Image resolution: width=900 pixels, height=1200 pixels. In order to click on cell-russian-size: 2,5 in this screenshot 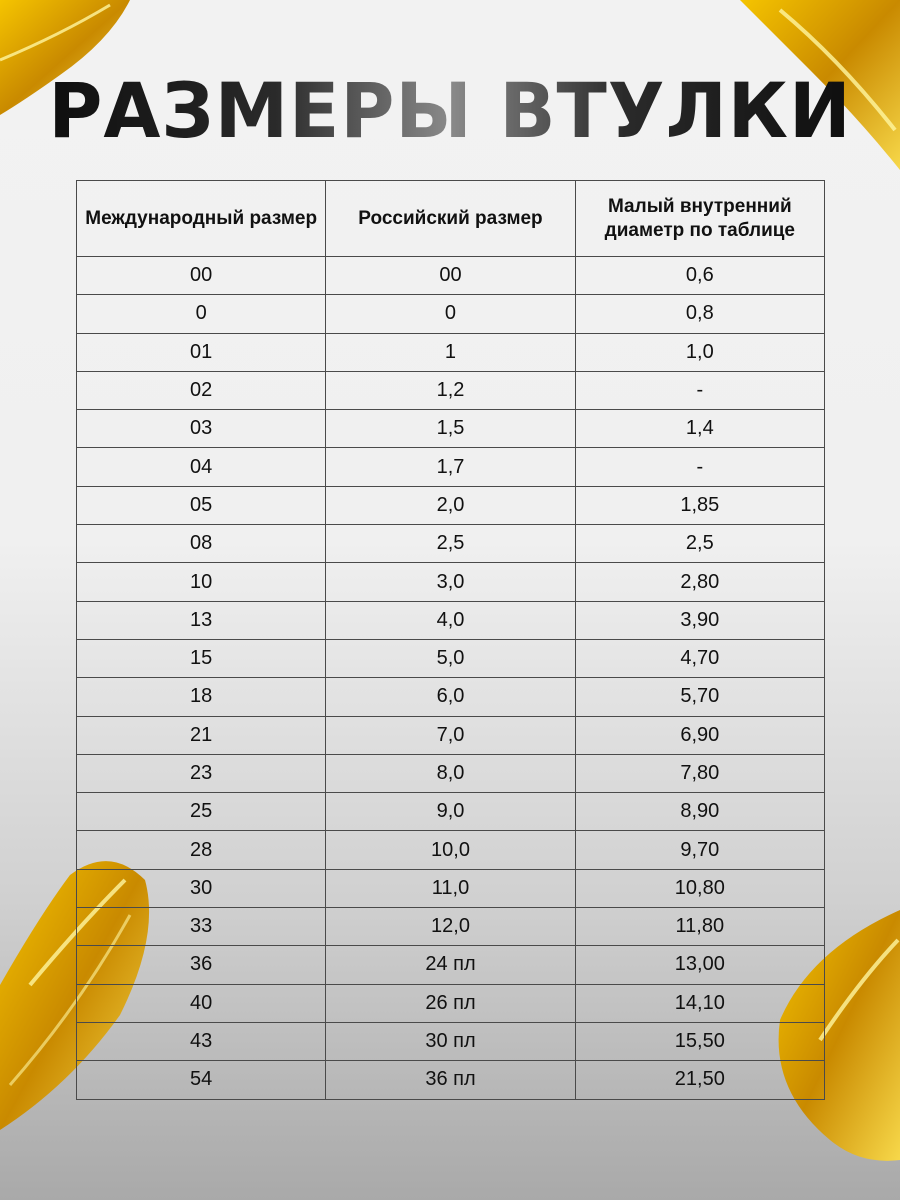, I will do `click(450, 544)`.